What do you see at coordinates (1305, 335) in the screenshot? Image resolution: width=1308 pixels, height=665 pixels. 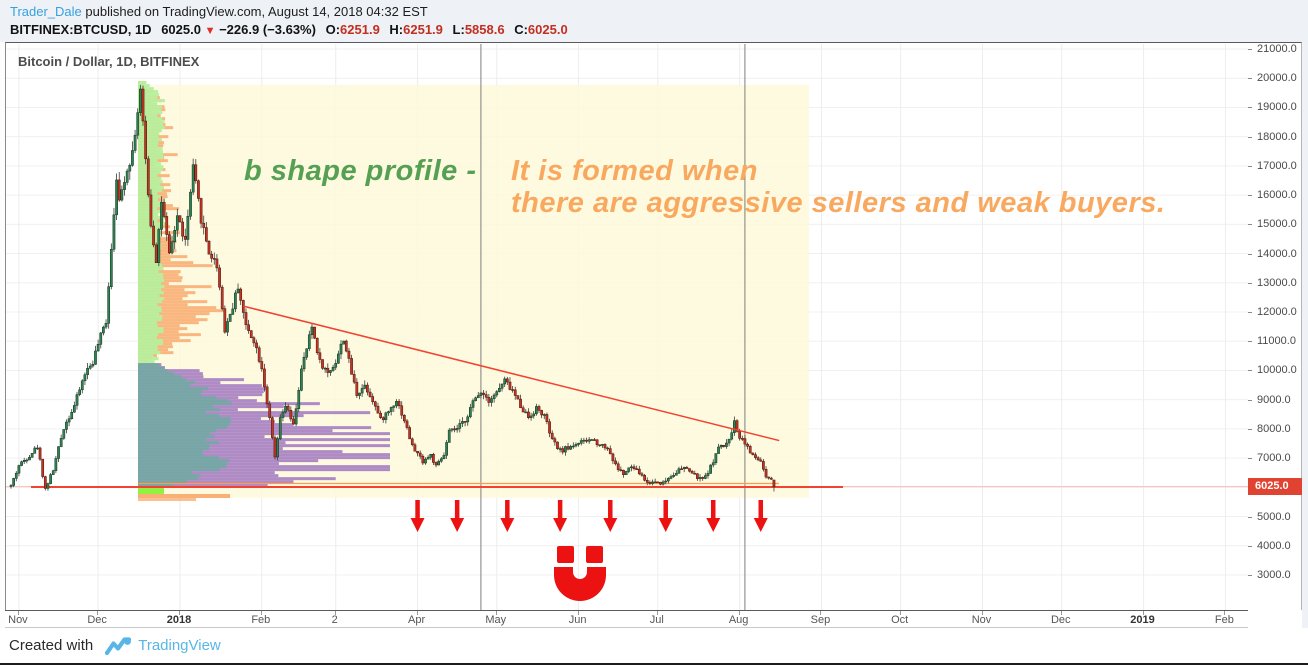 I see `axis-right-gap` at bounding box center [1305, 335].